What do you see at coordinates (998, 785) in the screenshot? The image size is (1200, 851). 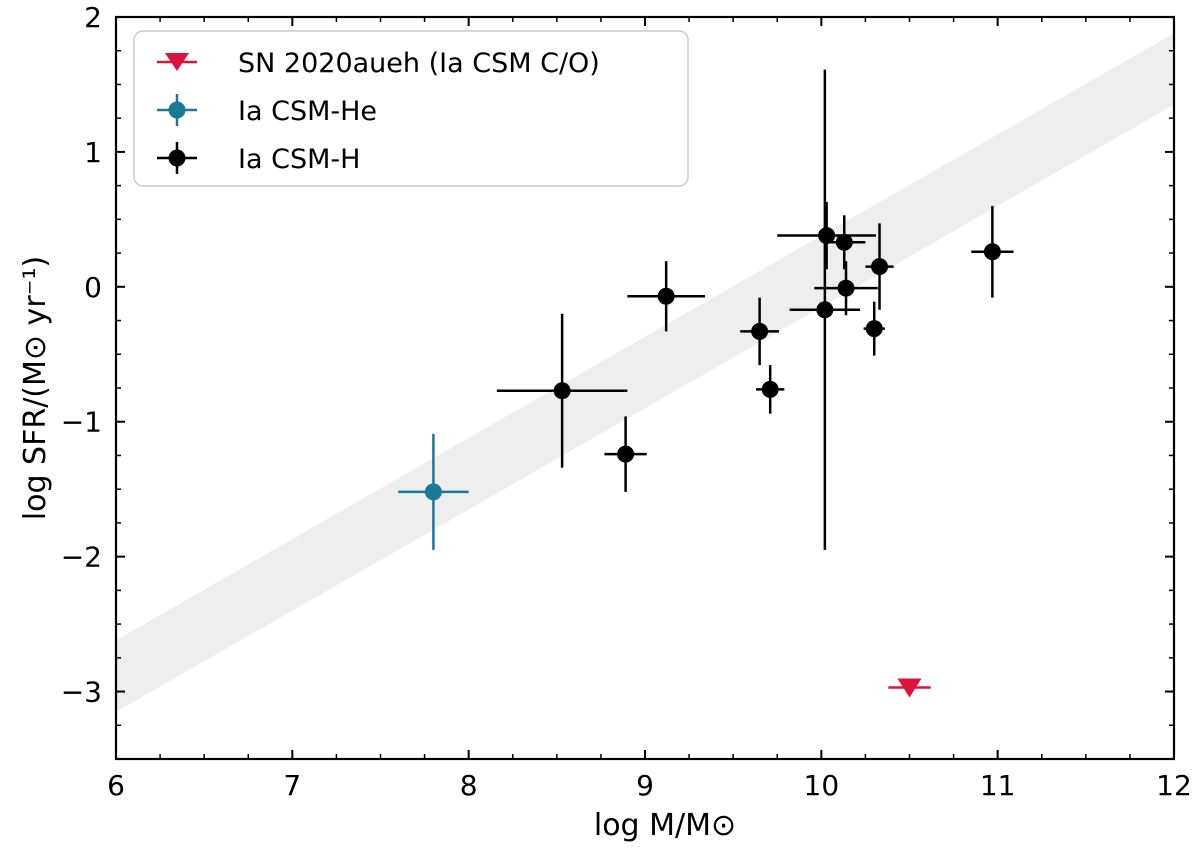 I see `x-tick-label: 11` at bounding box center [998, 785].